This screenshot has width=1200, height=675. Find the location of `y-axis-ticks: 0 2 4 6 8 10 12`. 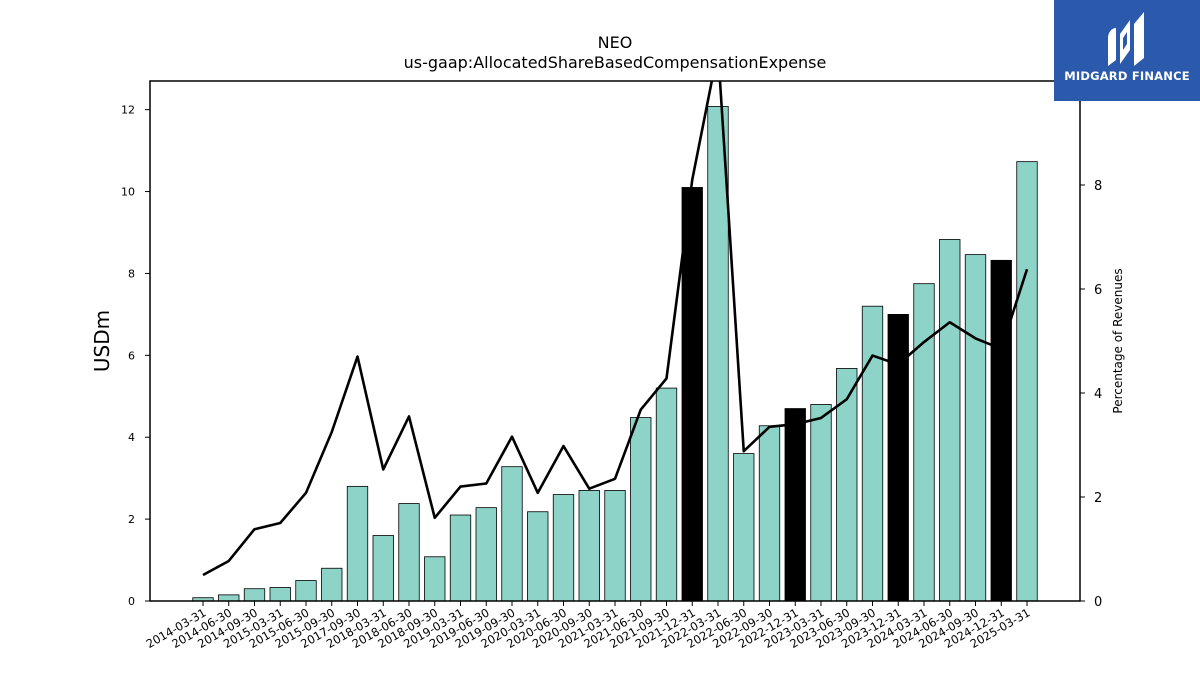

y-axis-ticks: 0 2 4 6 8 10 12 is located at coordinates (135, 356).